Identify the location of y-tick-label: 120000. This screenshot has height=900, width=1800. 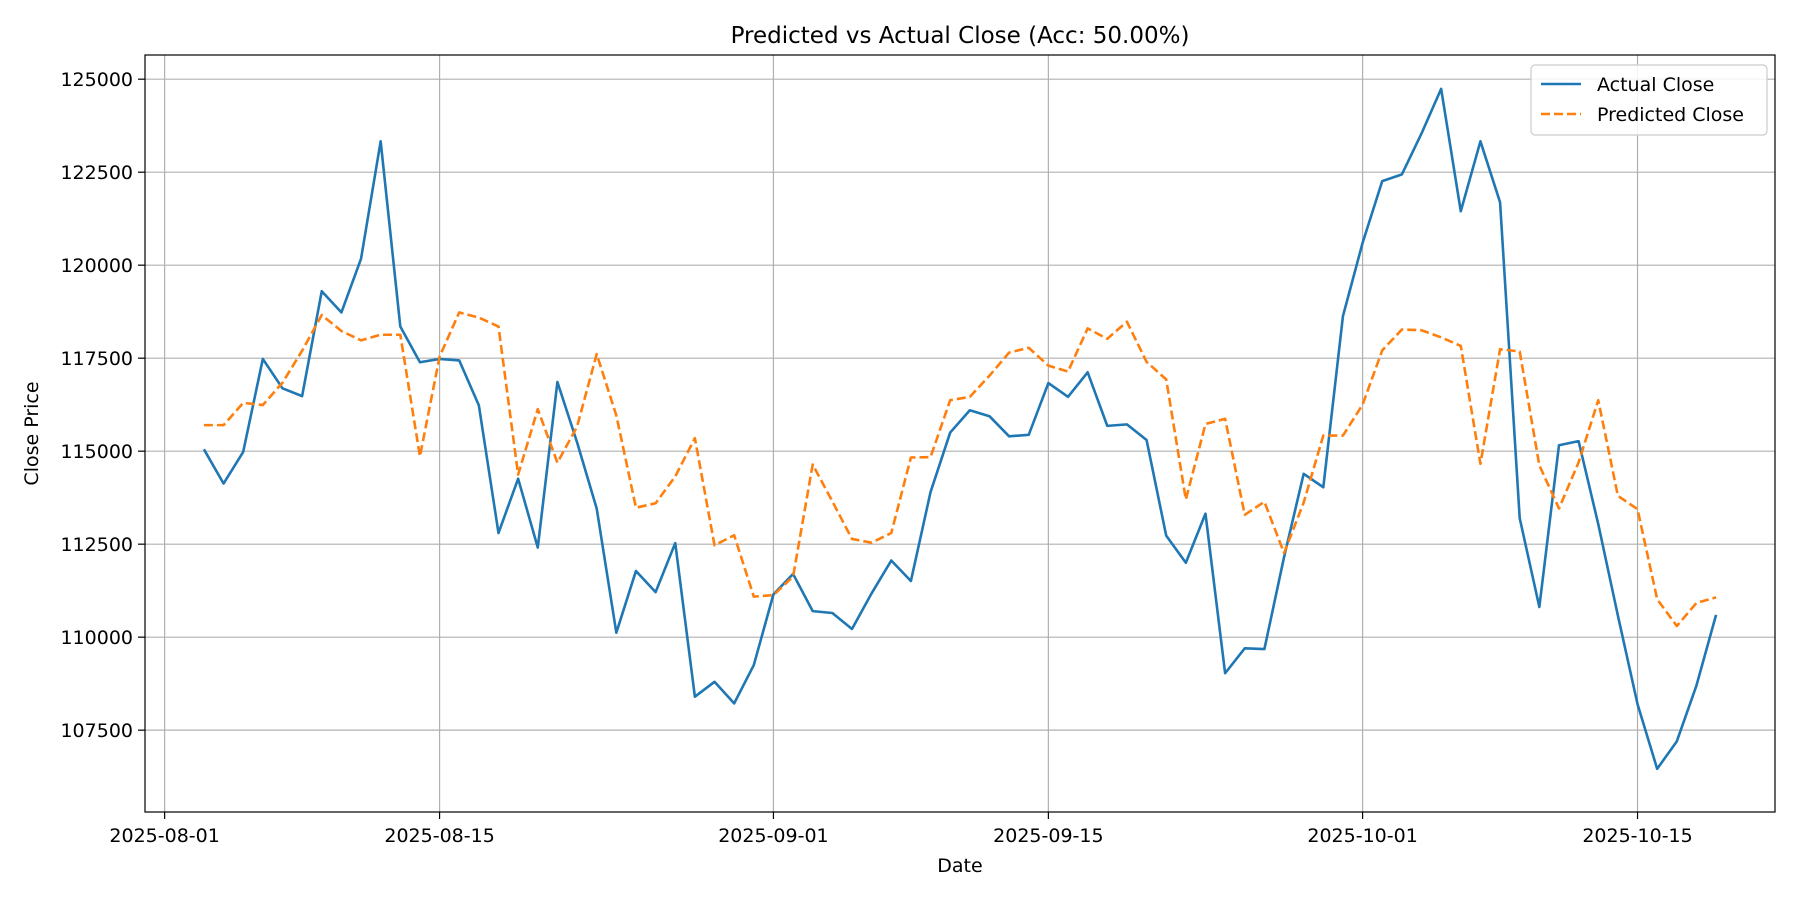
(96, 266).